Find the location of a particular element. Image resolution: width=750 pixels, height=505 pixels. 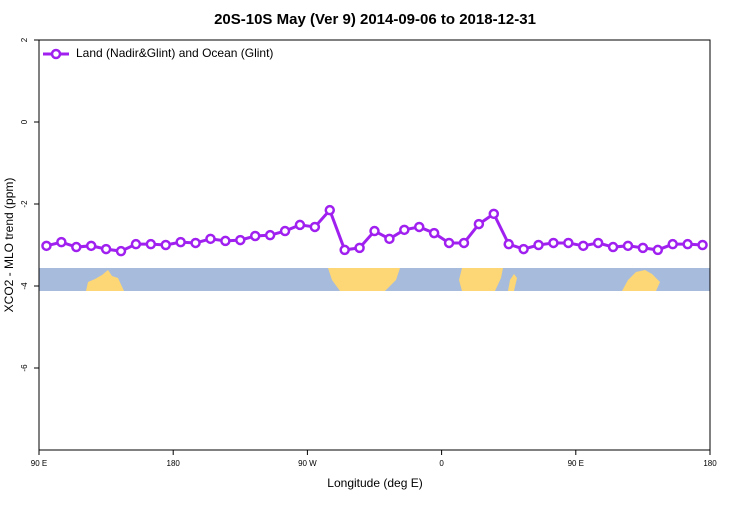

y-tick-label: -6 is located at coordinates (24, 368).